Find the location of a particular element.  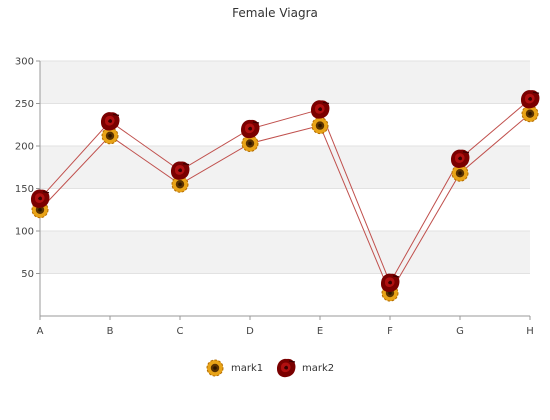

legend-label: mark2 is located at coordinates (318, 368).